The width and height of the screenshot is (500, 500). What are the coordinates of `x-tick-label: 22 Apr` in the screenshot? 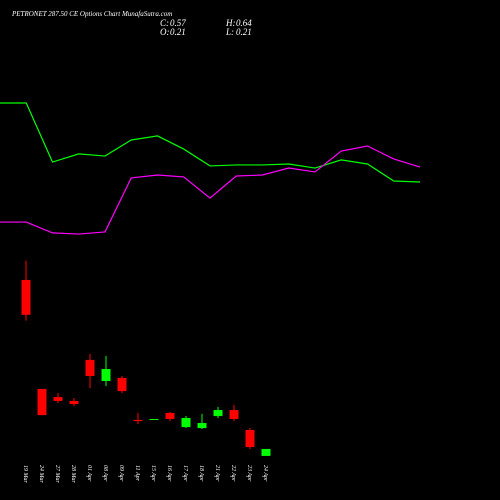 It's located at (233, 473).